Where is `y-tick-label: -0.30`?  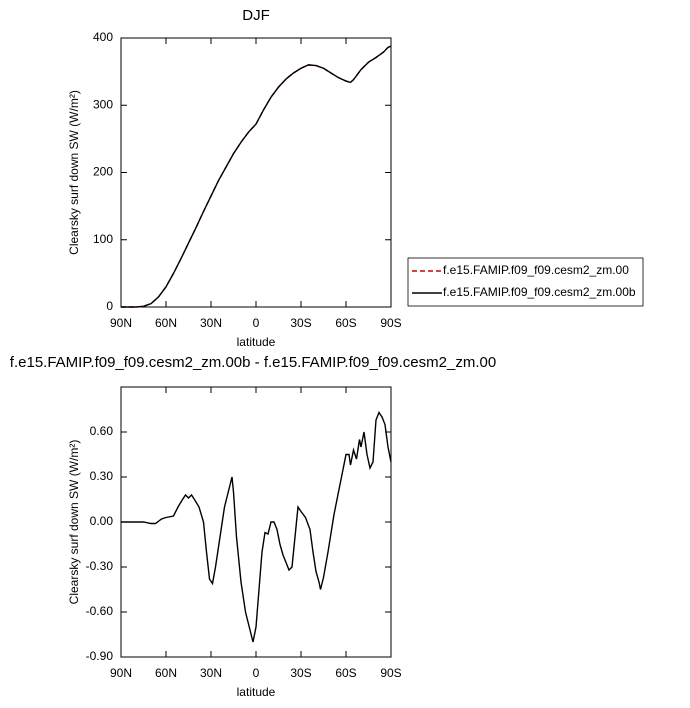
y-tick-label: -0.30 is located at coordinates (100, 566).